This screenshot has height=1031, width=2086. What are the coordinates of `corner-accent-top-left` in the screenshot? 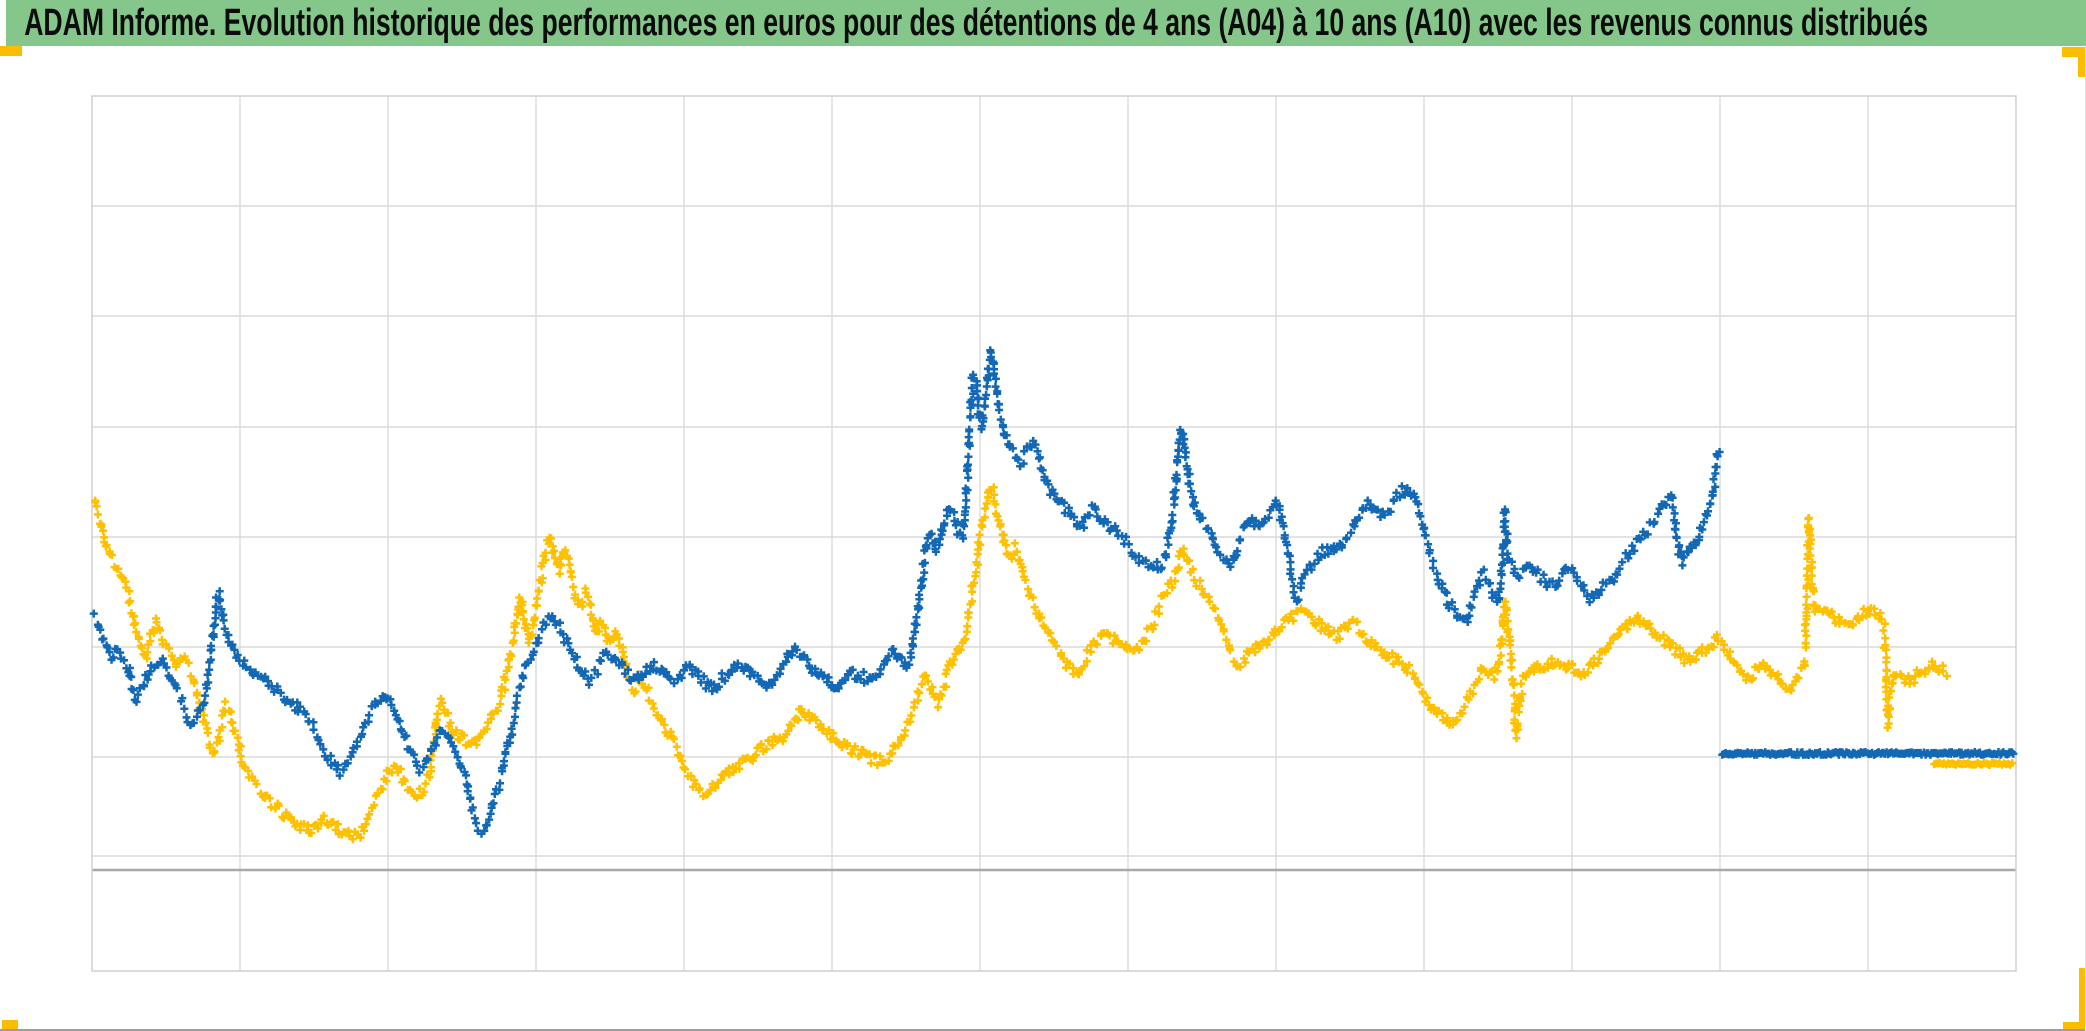 It's located at (11, 51).